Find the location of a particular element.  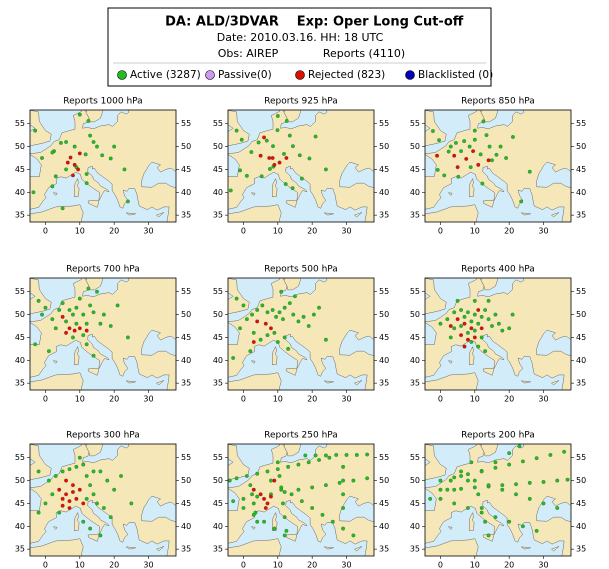

legend-swatch is located at coordinates (410, 75).